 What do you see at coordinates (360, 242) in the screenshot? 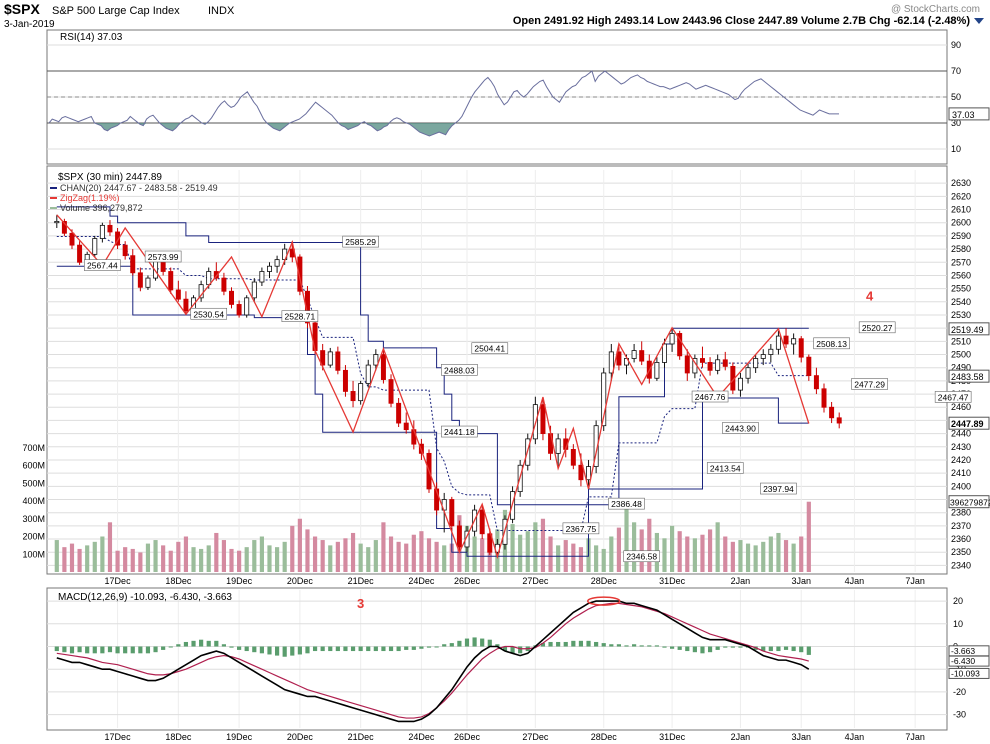
I see `zigzag-label: 2585.29` at bounding box center [360, 242].